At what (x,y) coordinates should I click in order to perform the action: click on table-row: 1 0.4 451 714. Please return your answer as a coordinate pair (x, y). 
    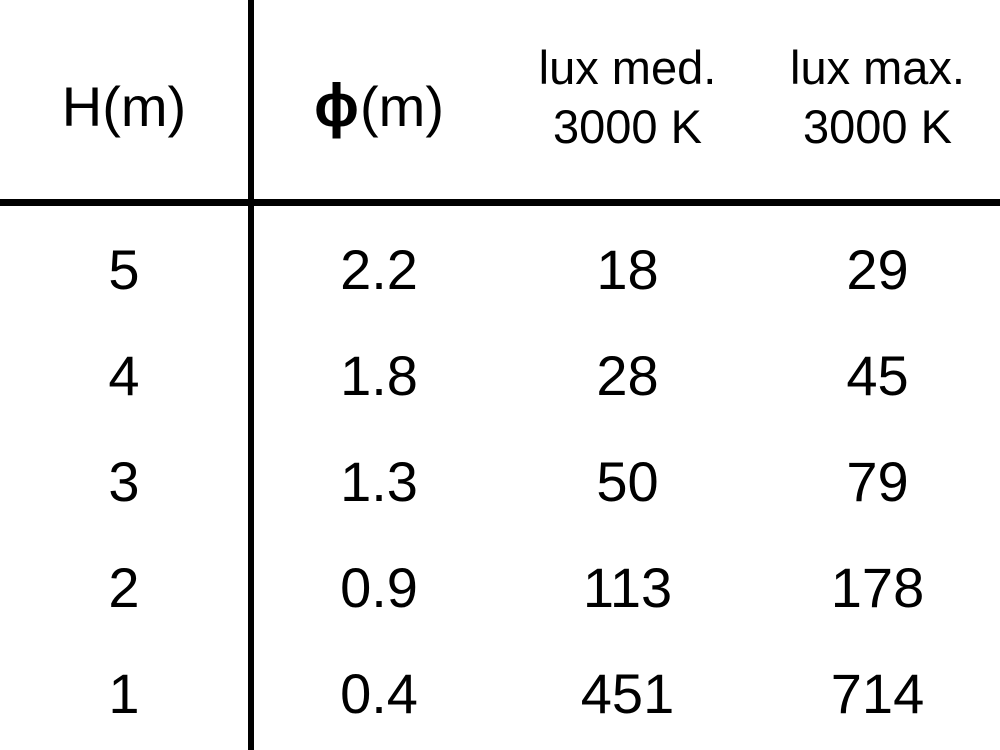
    Looking at the image, I should click on (500, 694).